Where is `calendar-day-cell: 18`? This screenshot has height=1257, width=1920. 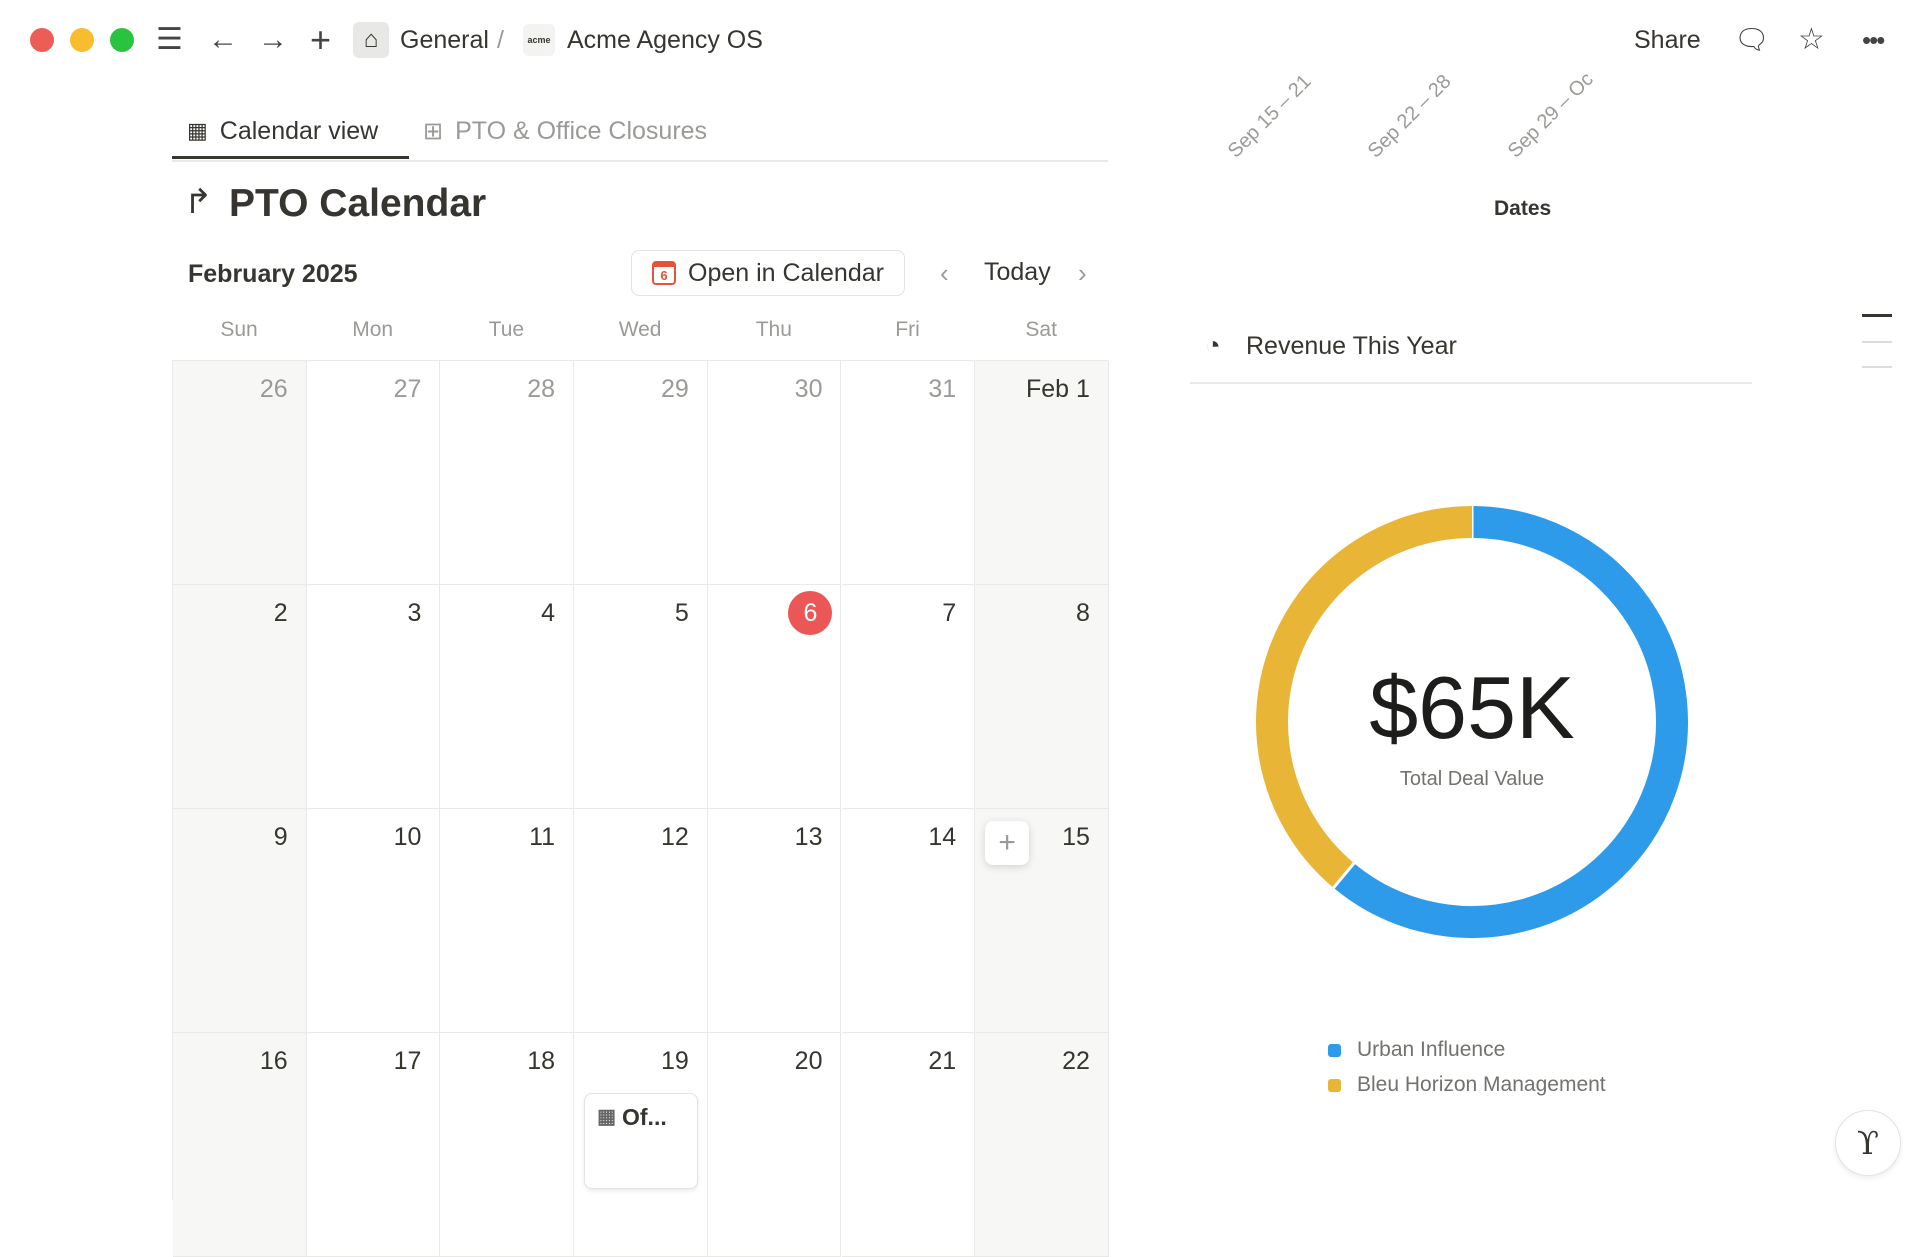
calendar-day-cell: 18 is located at coordinates (507, 1145).